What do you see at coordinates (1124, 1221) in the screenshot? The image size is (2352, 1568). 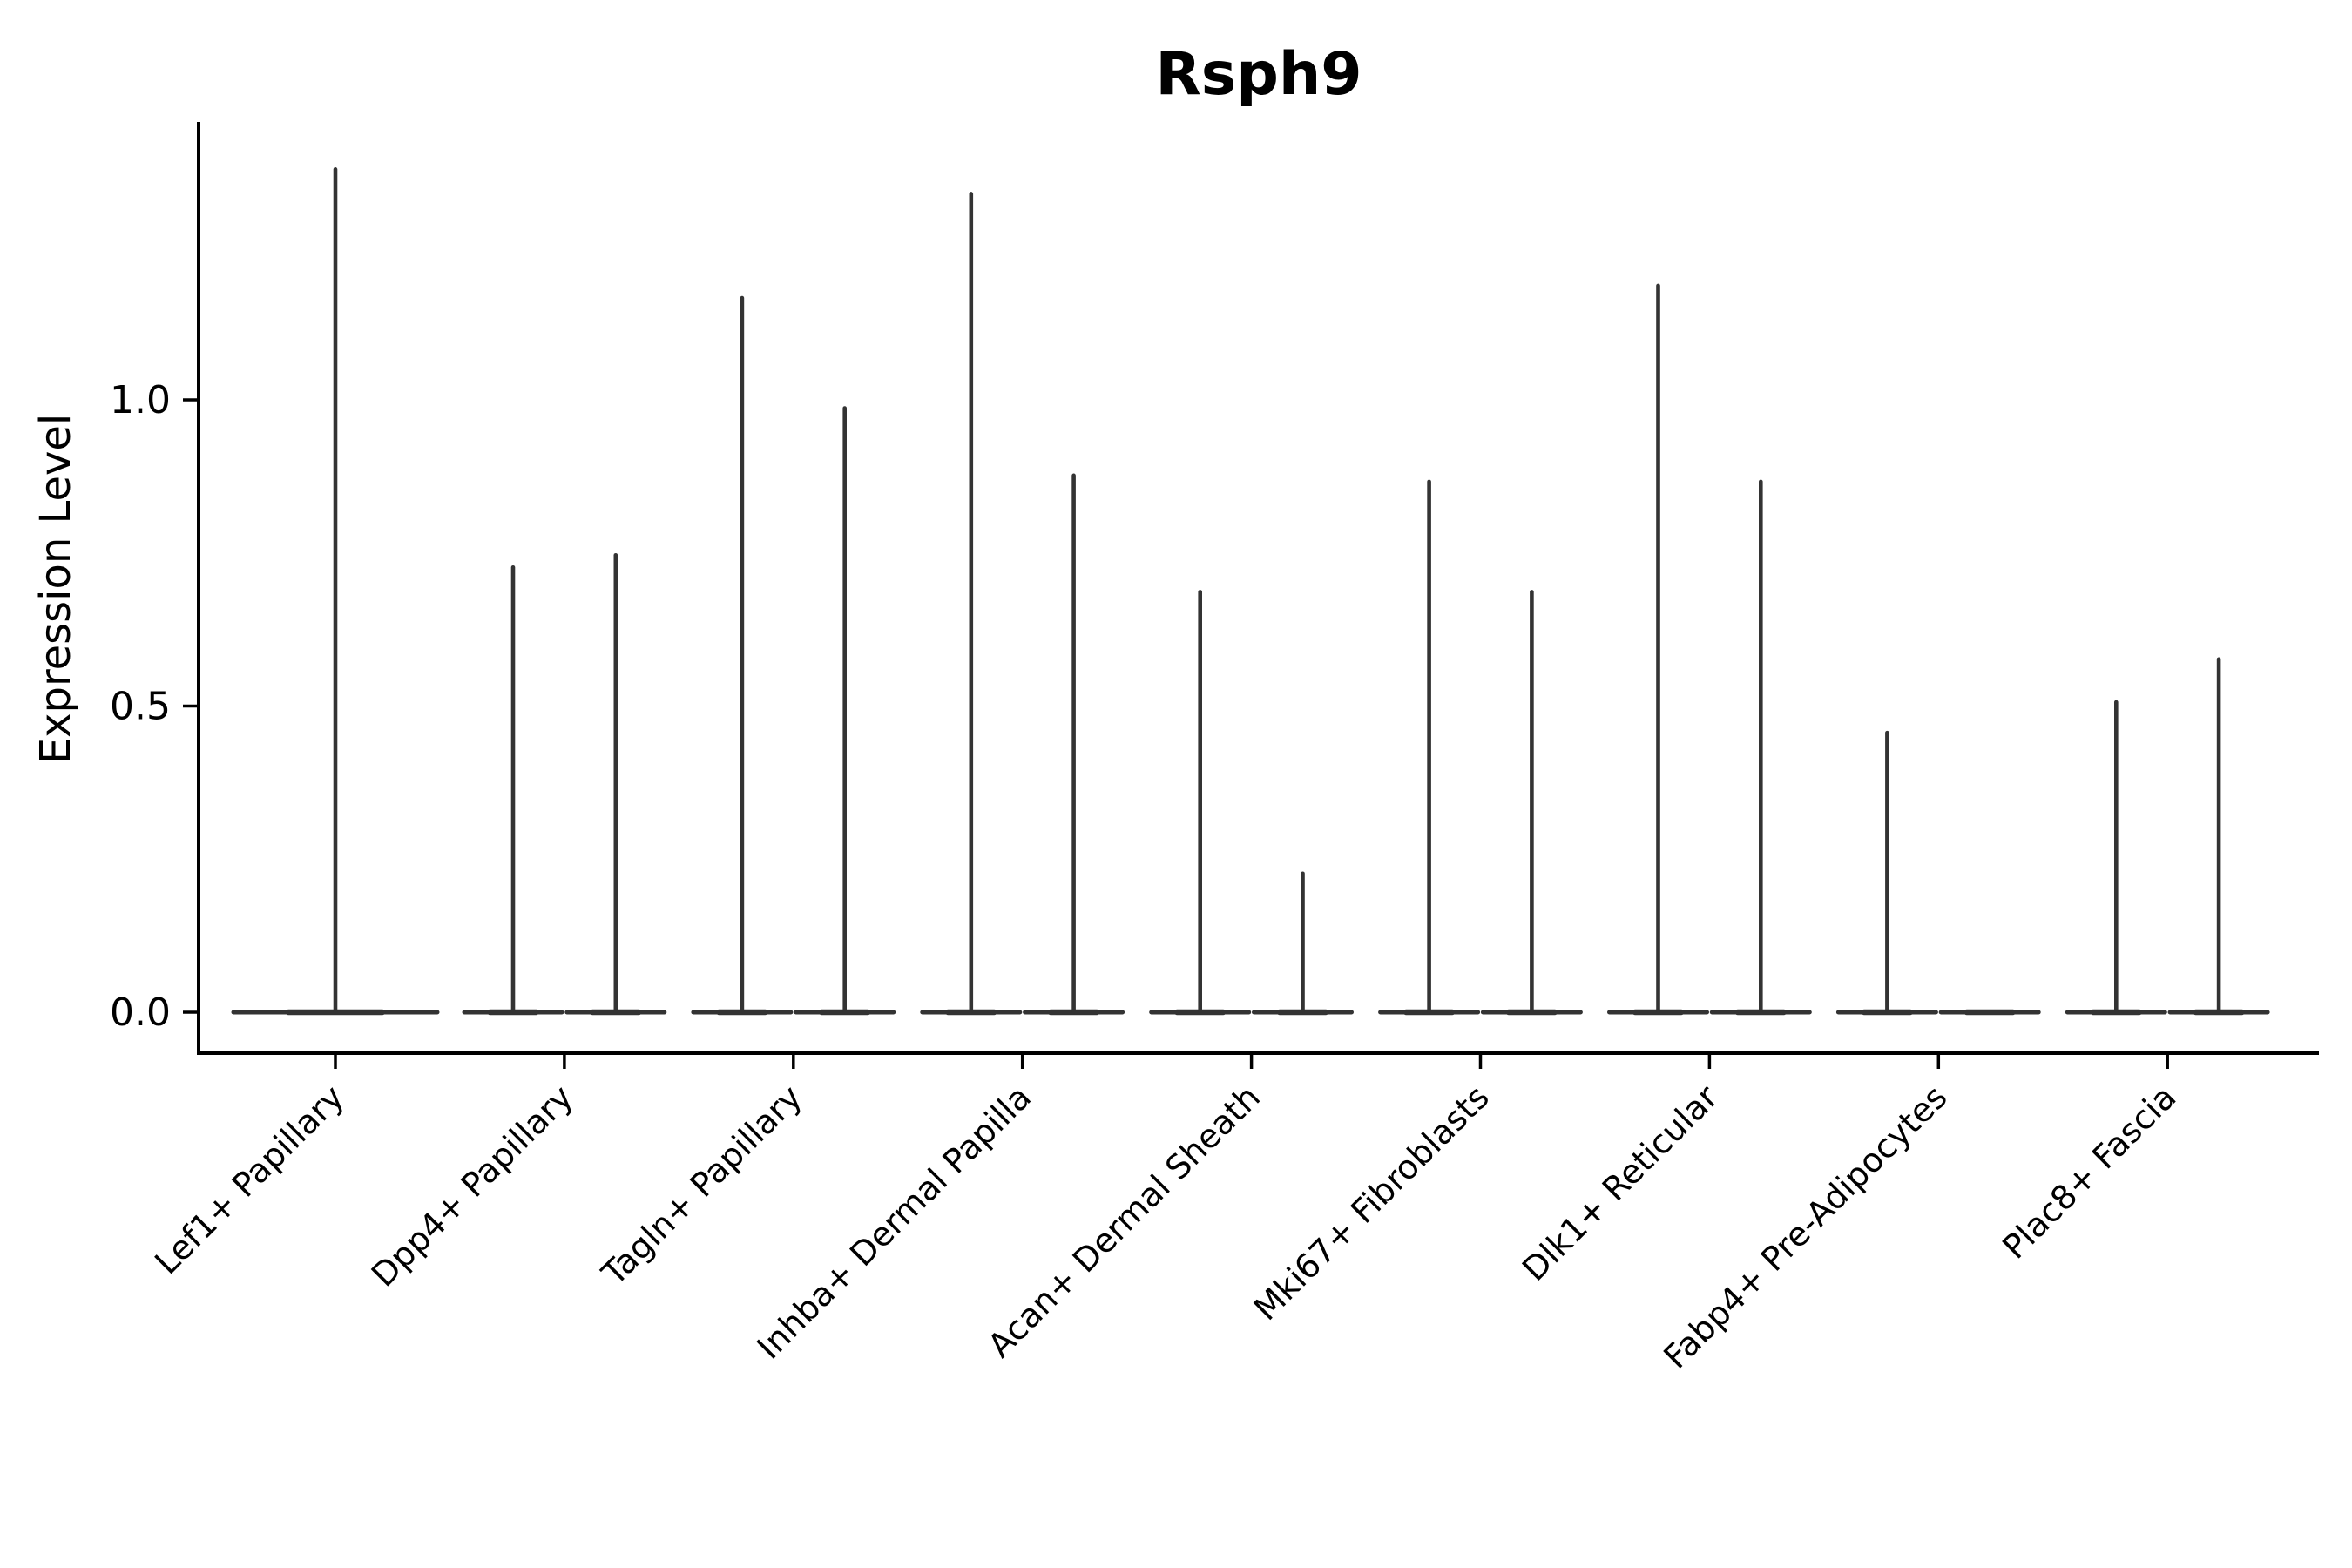 I see `x-tick-label: Acan+ Dermal Sheath` at bounding box center [1124, 1221].